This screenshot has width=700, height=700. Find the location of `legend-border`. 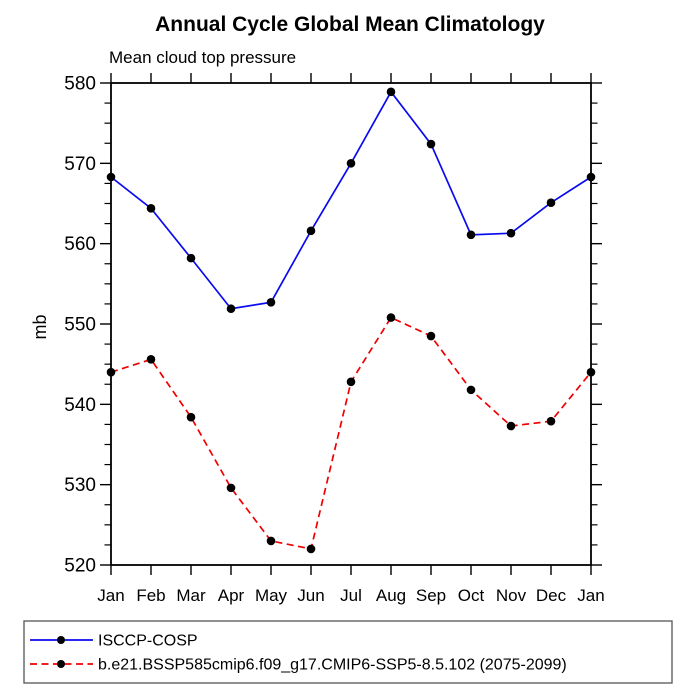

legend-border is located at coordinates (348, 652).